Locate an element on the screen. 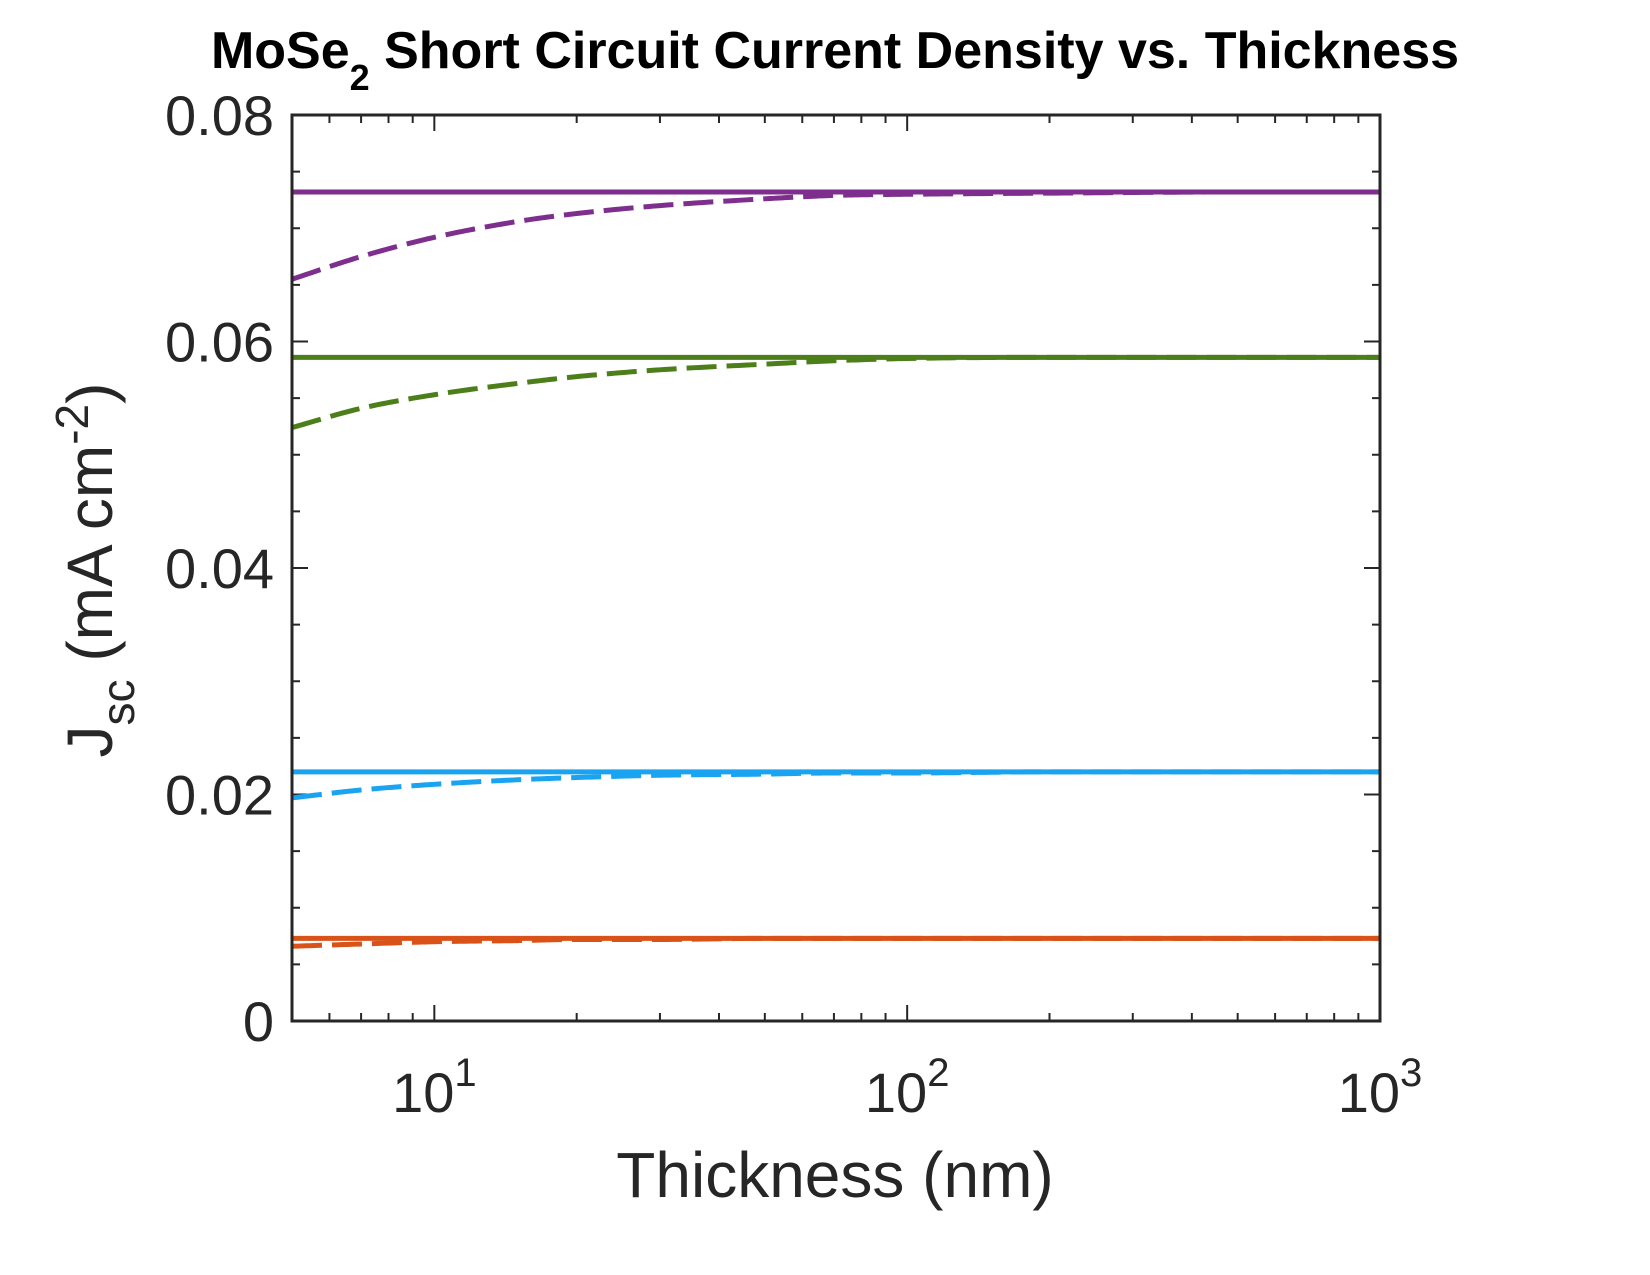 This screenshot has height=1275, width=1650. x-tick-label: 10² is located at coordinates (907, 1087).